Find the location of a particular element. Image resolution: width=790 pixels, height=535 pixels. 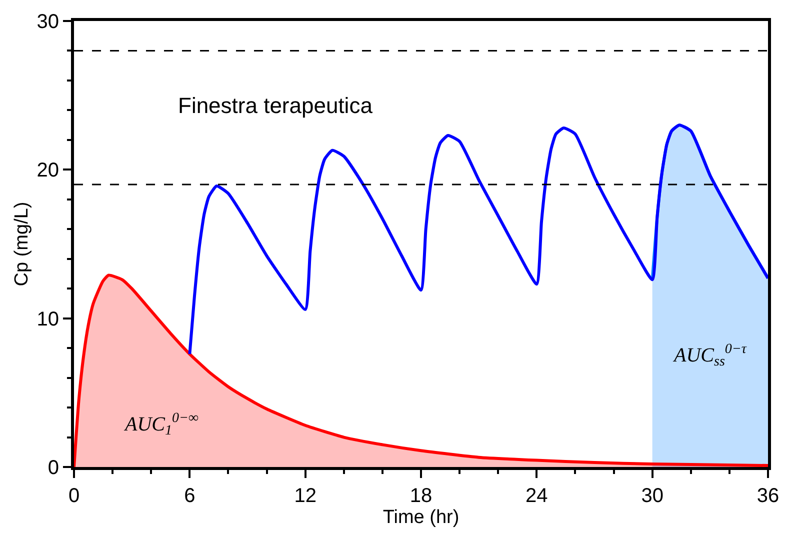

y-tick-label: 0 is located at coordinates (53, 468).